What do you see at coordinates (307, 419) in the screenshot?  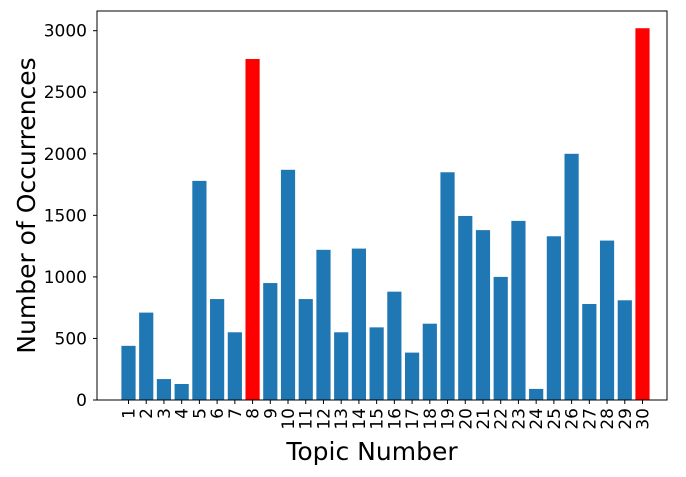 I see `x-tick-label: 11` at bounding box center [307, 419].